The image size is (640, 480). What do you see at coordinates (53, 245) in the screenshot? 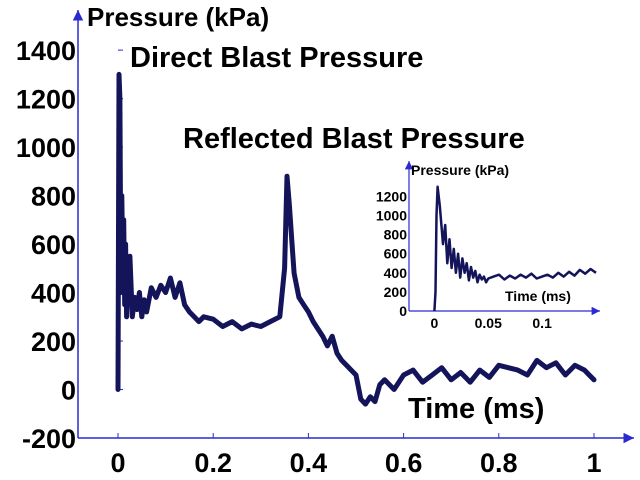
I see `main-y-tick-label: 600` at bounding box center [53, 245].